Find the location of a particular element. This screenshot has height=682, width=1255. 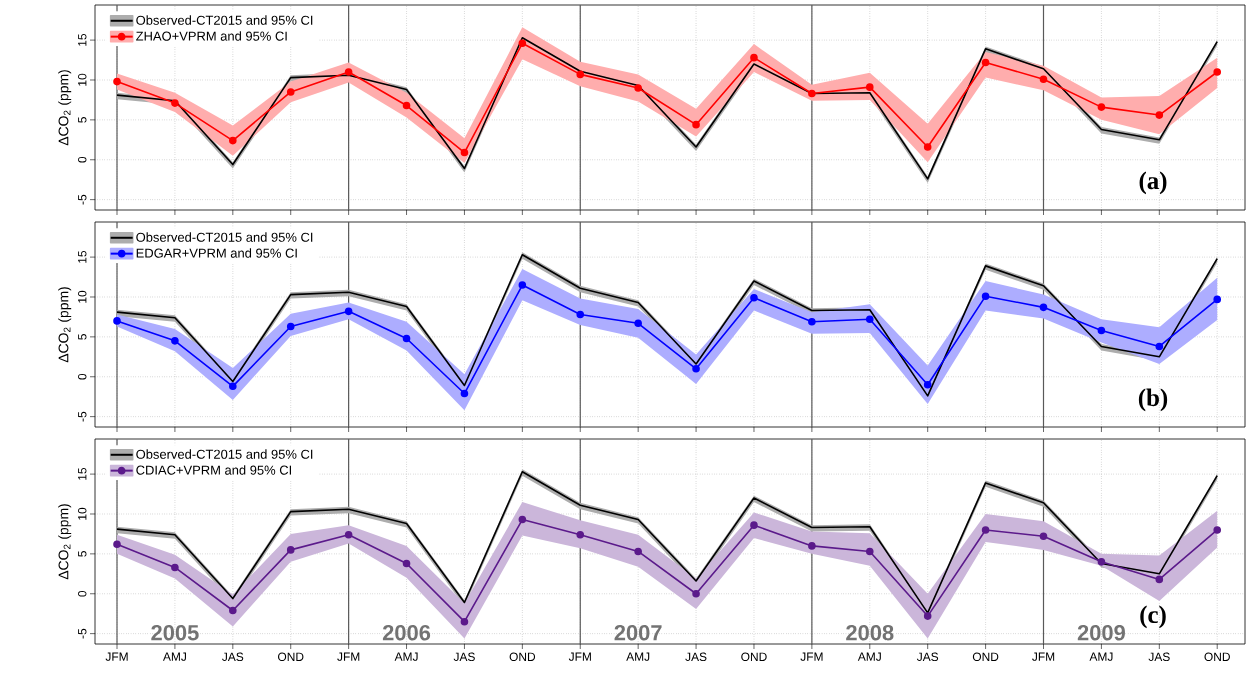

annotation: 2008 is located at coordinates (870, 632).